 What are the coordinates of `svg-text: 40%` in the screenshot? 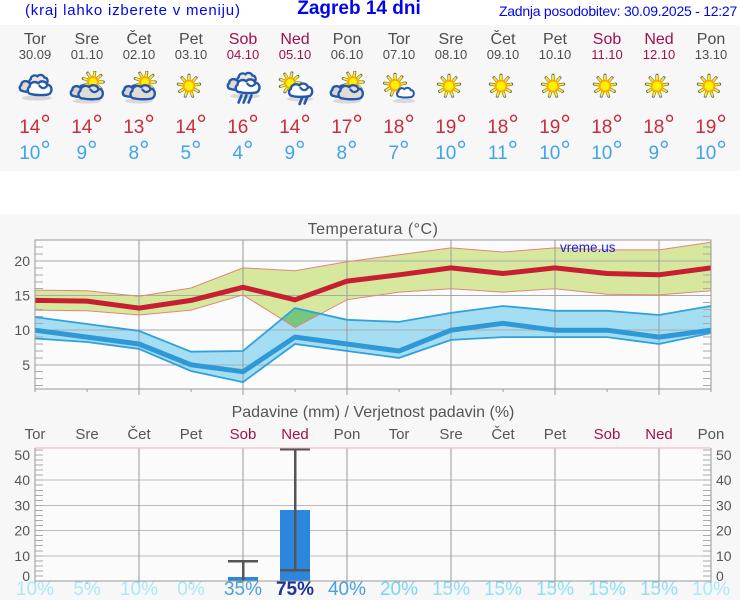 It's located at (347, 589).